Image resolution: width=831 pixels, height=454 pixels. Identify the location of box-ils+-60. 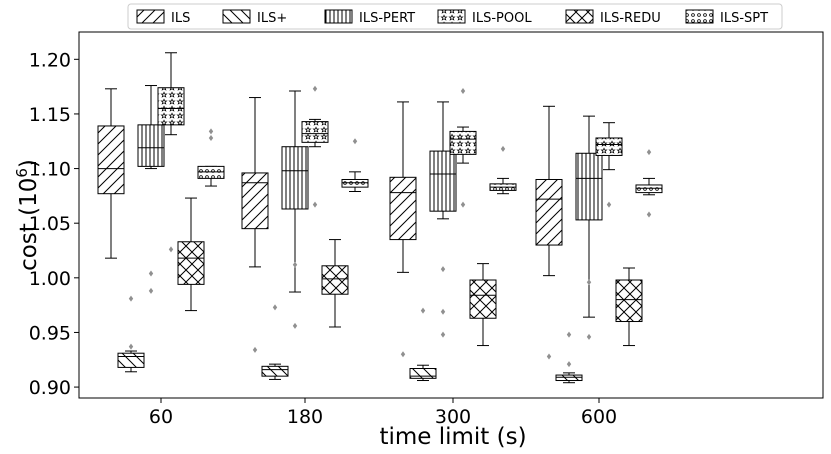
(131, 334).